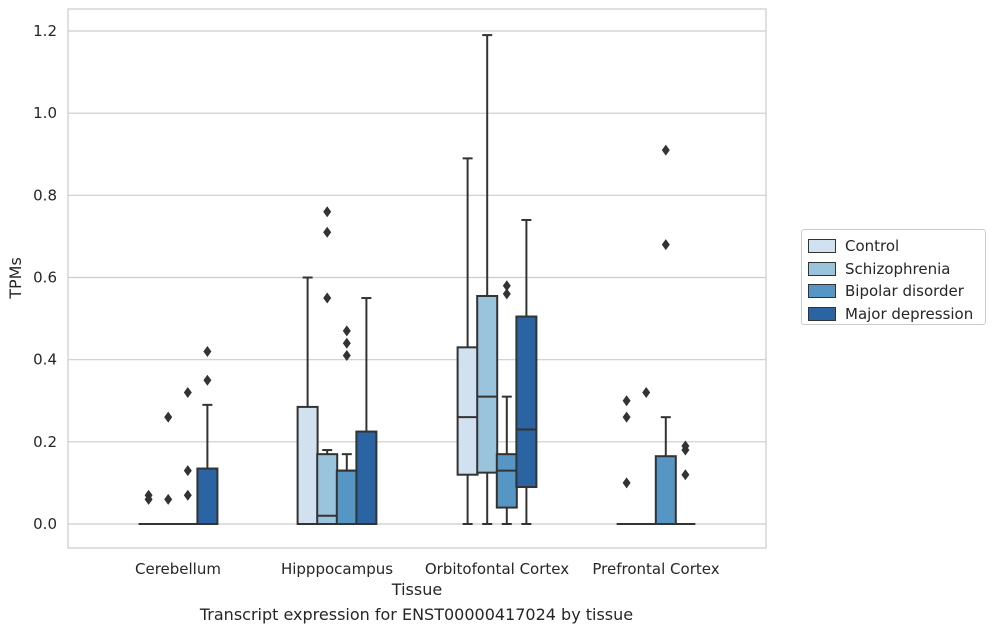  I want to click on x-tick-label: Prefrontal Cortex, so click(655, 569).